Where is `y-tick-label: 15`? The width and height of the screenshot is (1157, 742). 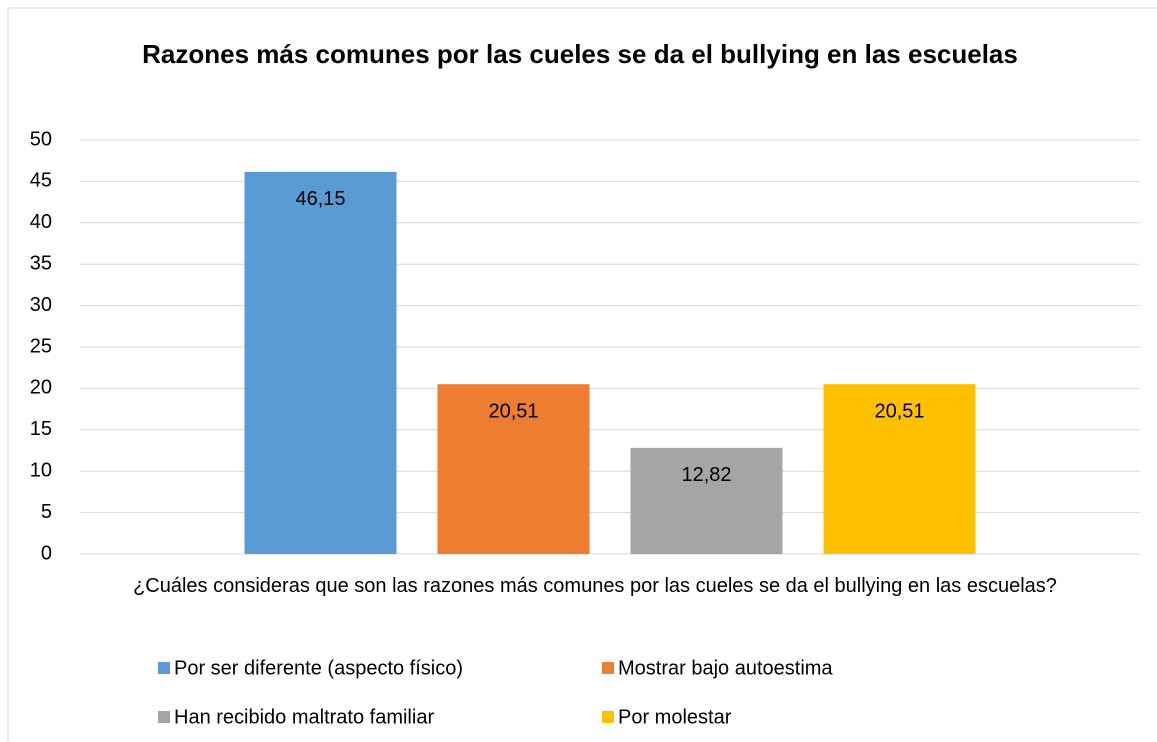
y-tick-label: 15 is located at coordinates (41, 429).